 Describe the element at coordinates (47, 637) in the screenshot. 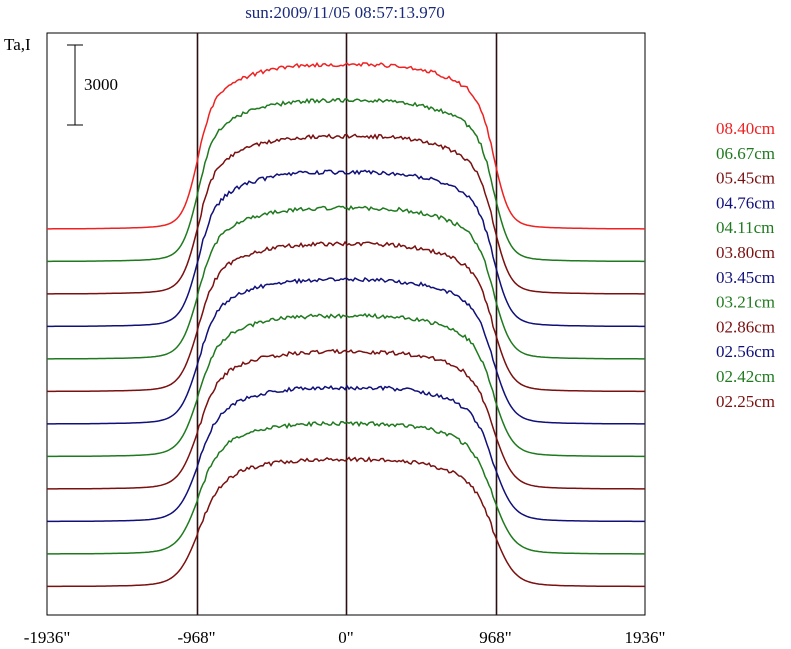

I see `x-tick-label: -1936"` at that location.